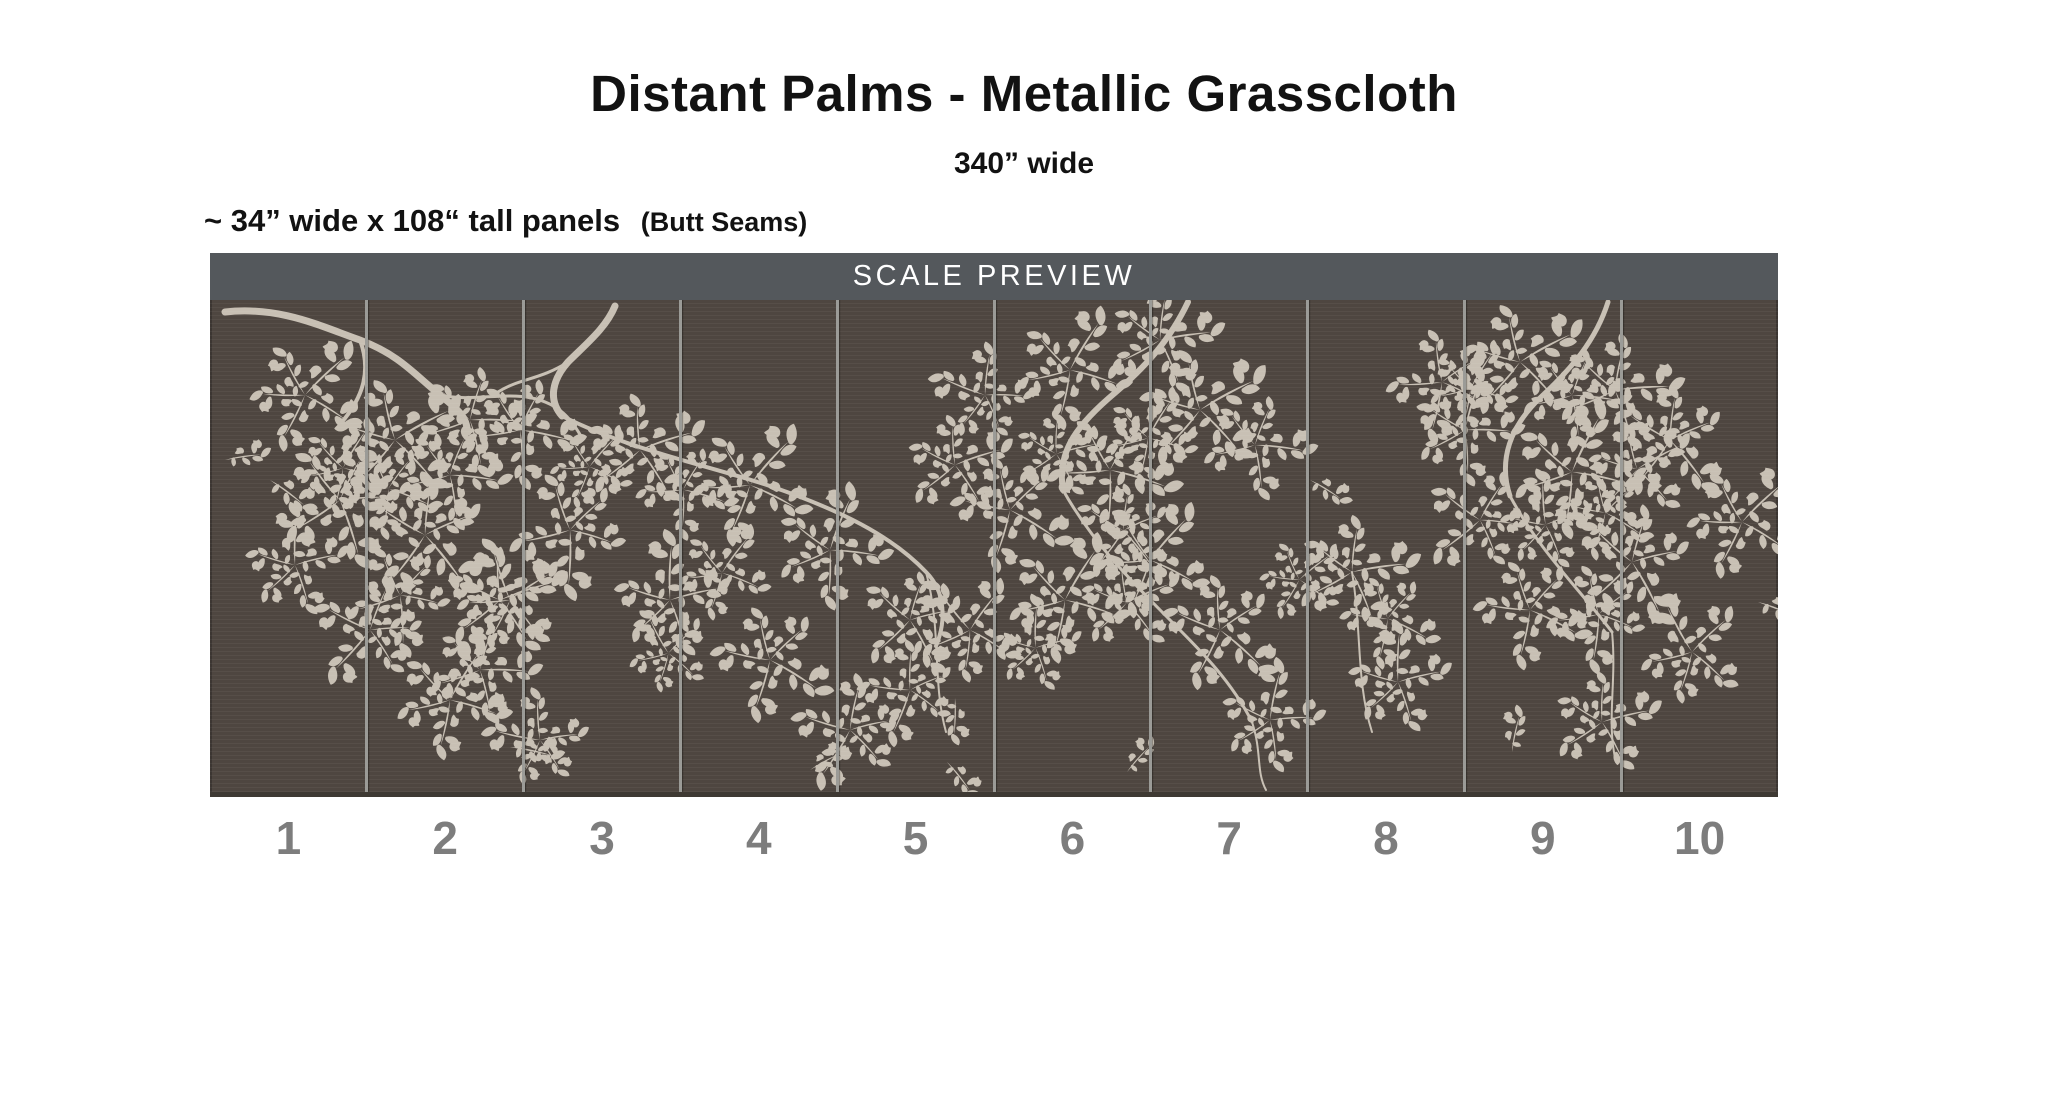 The image size is (2048, 1117). Describe the element at coordinates (412, 220) in the screenshot. I see `panel-spec-text: ~ 34” wide x 108“ tall panels` at that location.